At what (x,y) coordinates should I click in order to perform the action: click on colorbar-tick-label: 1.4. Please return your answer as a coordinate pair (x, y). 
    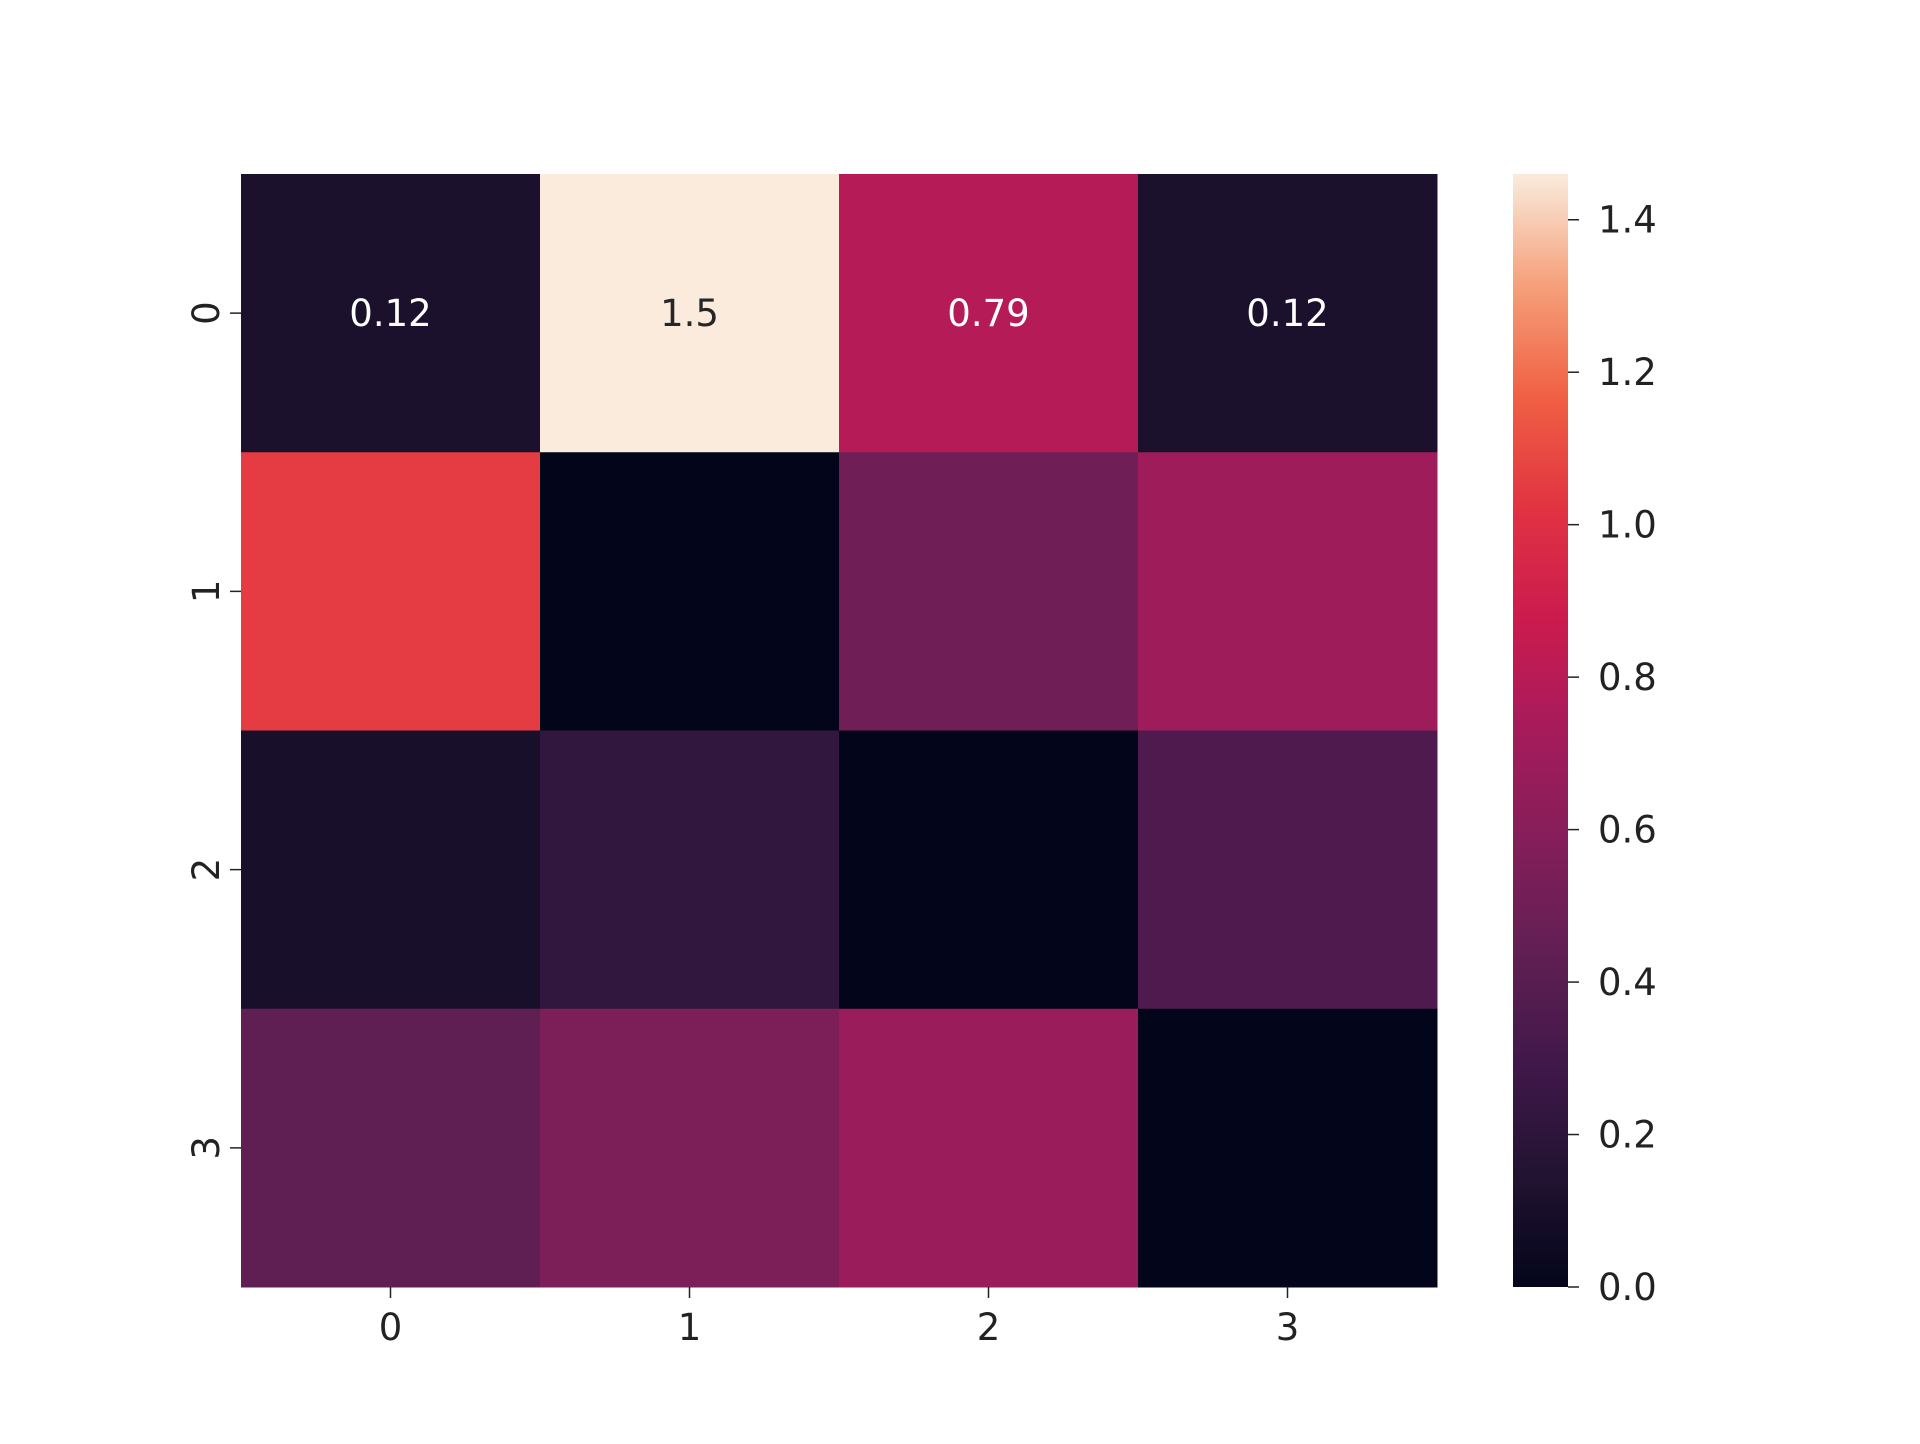
    Looking at the image, I should click on (1627, 220).